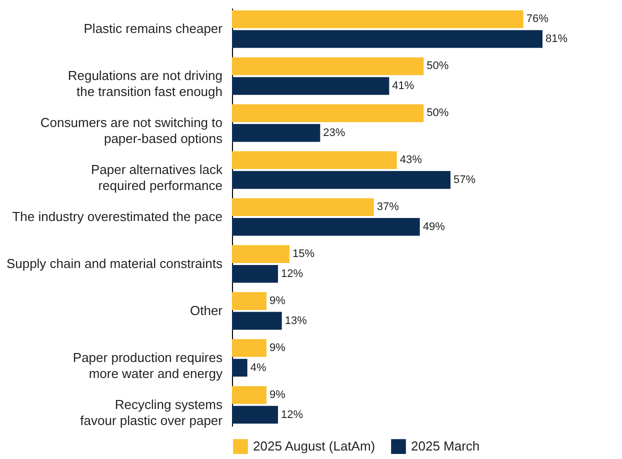 The width and height of the screenshot is (622, 459). I want to click on data-label: 81%, so click(557, 39).